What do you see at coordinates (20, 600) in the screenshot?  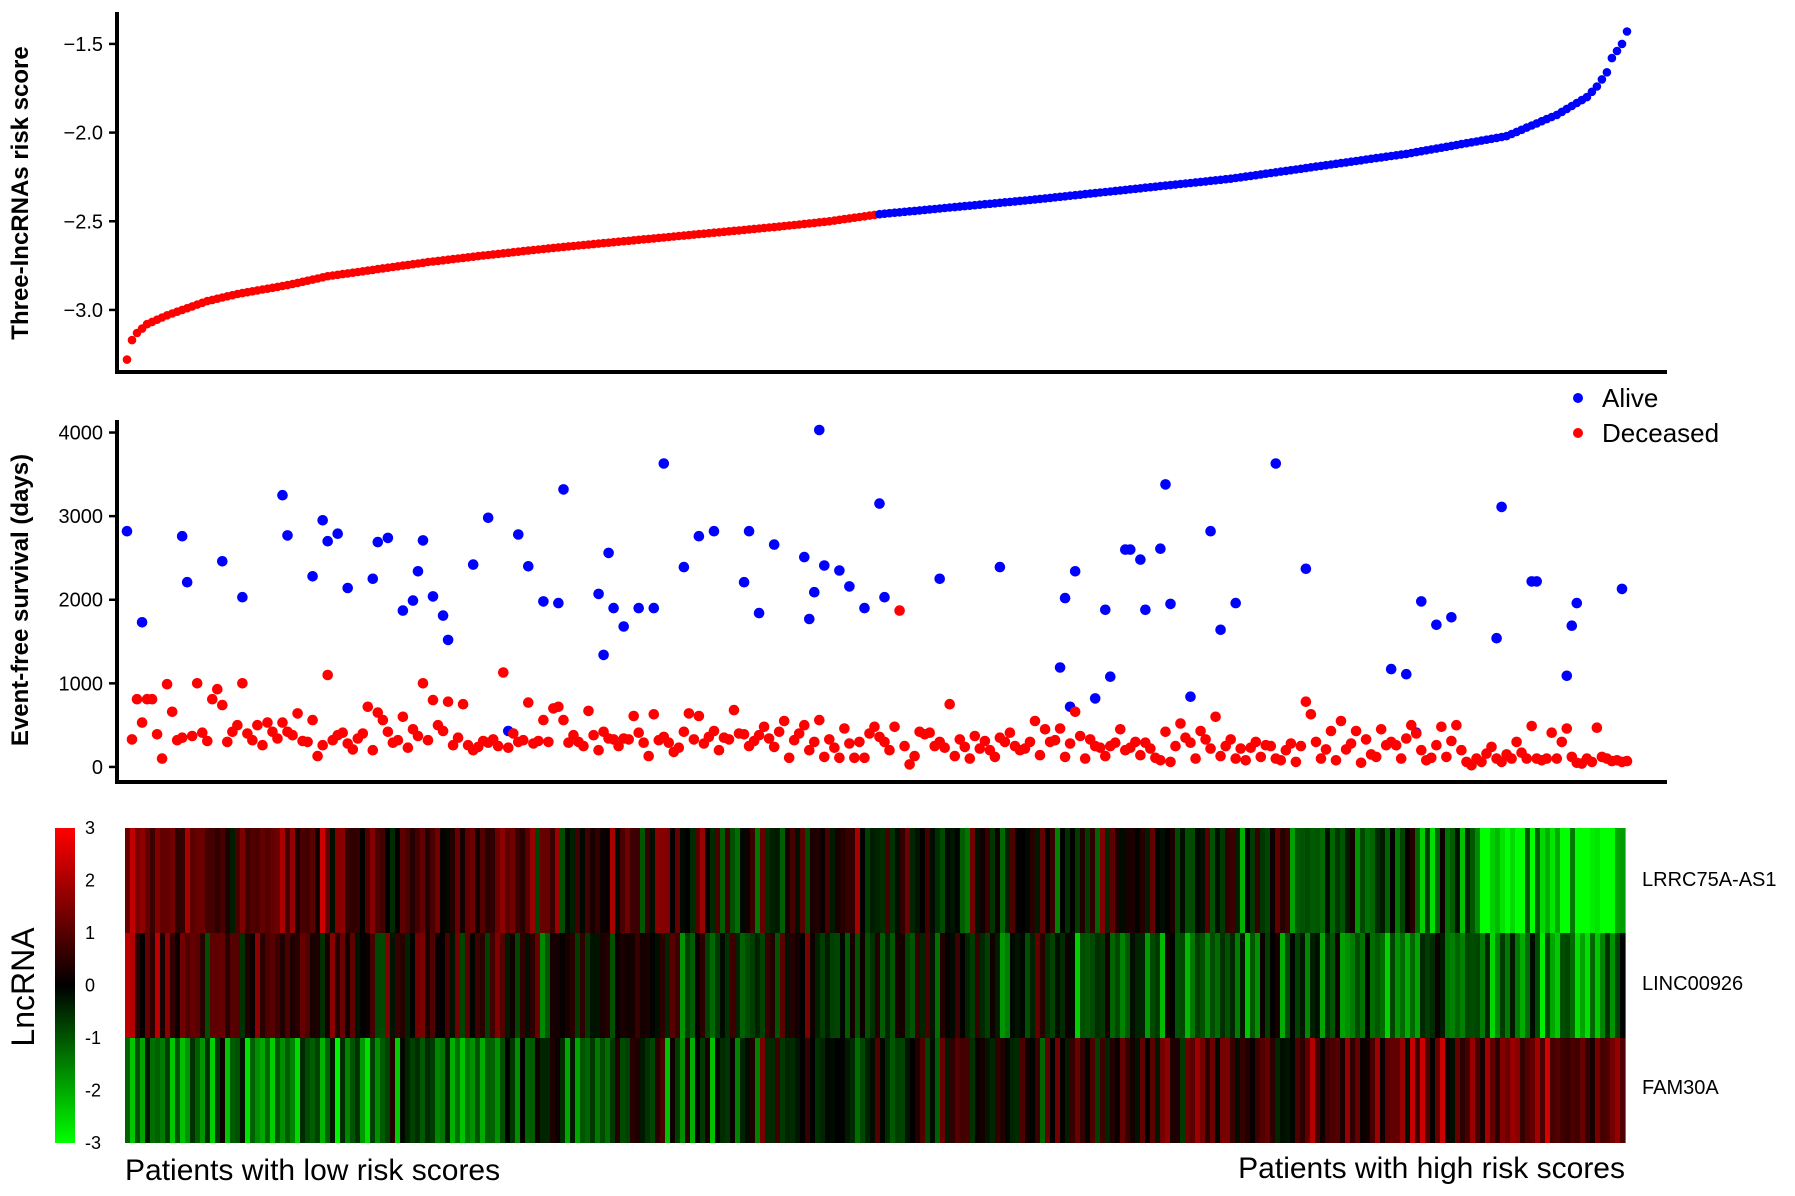 I see `survival-y-axis-title: Event-free survival (days)` at bounding box center [20, 600].